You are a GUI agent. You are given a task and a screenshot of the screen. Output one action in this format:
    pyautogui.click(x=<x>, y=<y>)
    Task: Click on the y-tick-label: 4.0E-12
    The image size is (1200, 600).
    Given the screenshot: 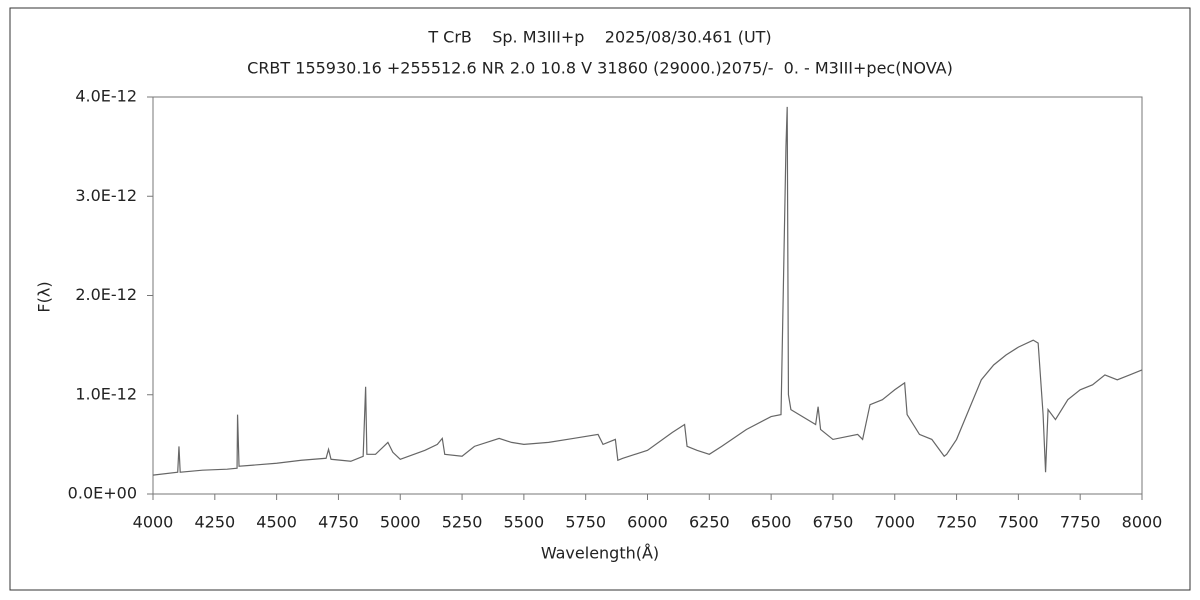 What is the action you would take?
    pyautogui.click(x=106, y=96)
    